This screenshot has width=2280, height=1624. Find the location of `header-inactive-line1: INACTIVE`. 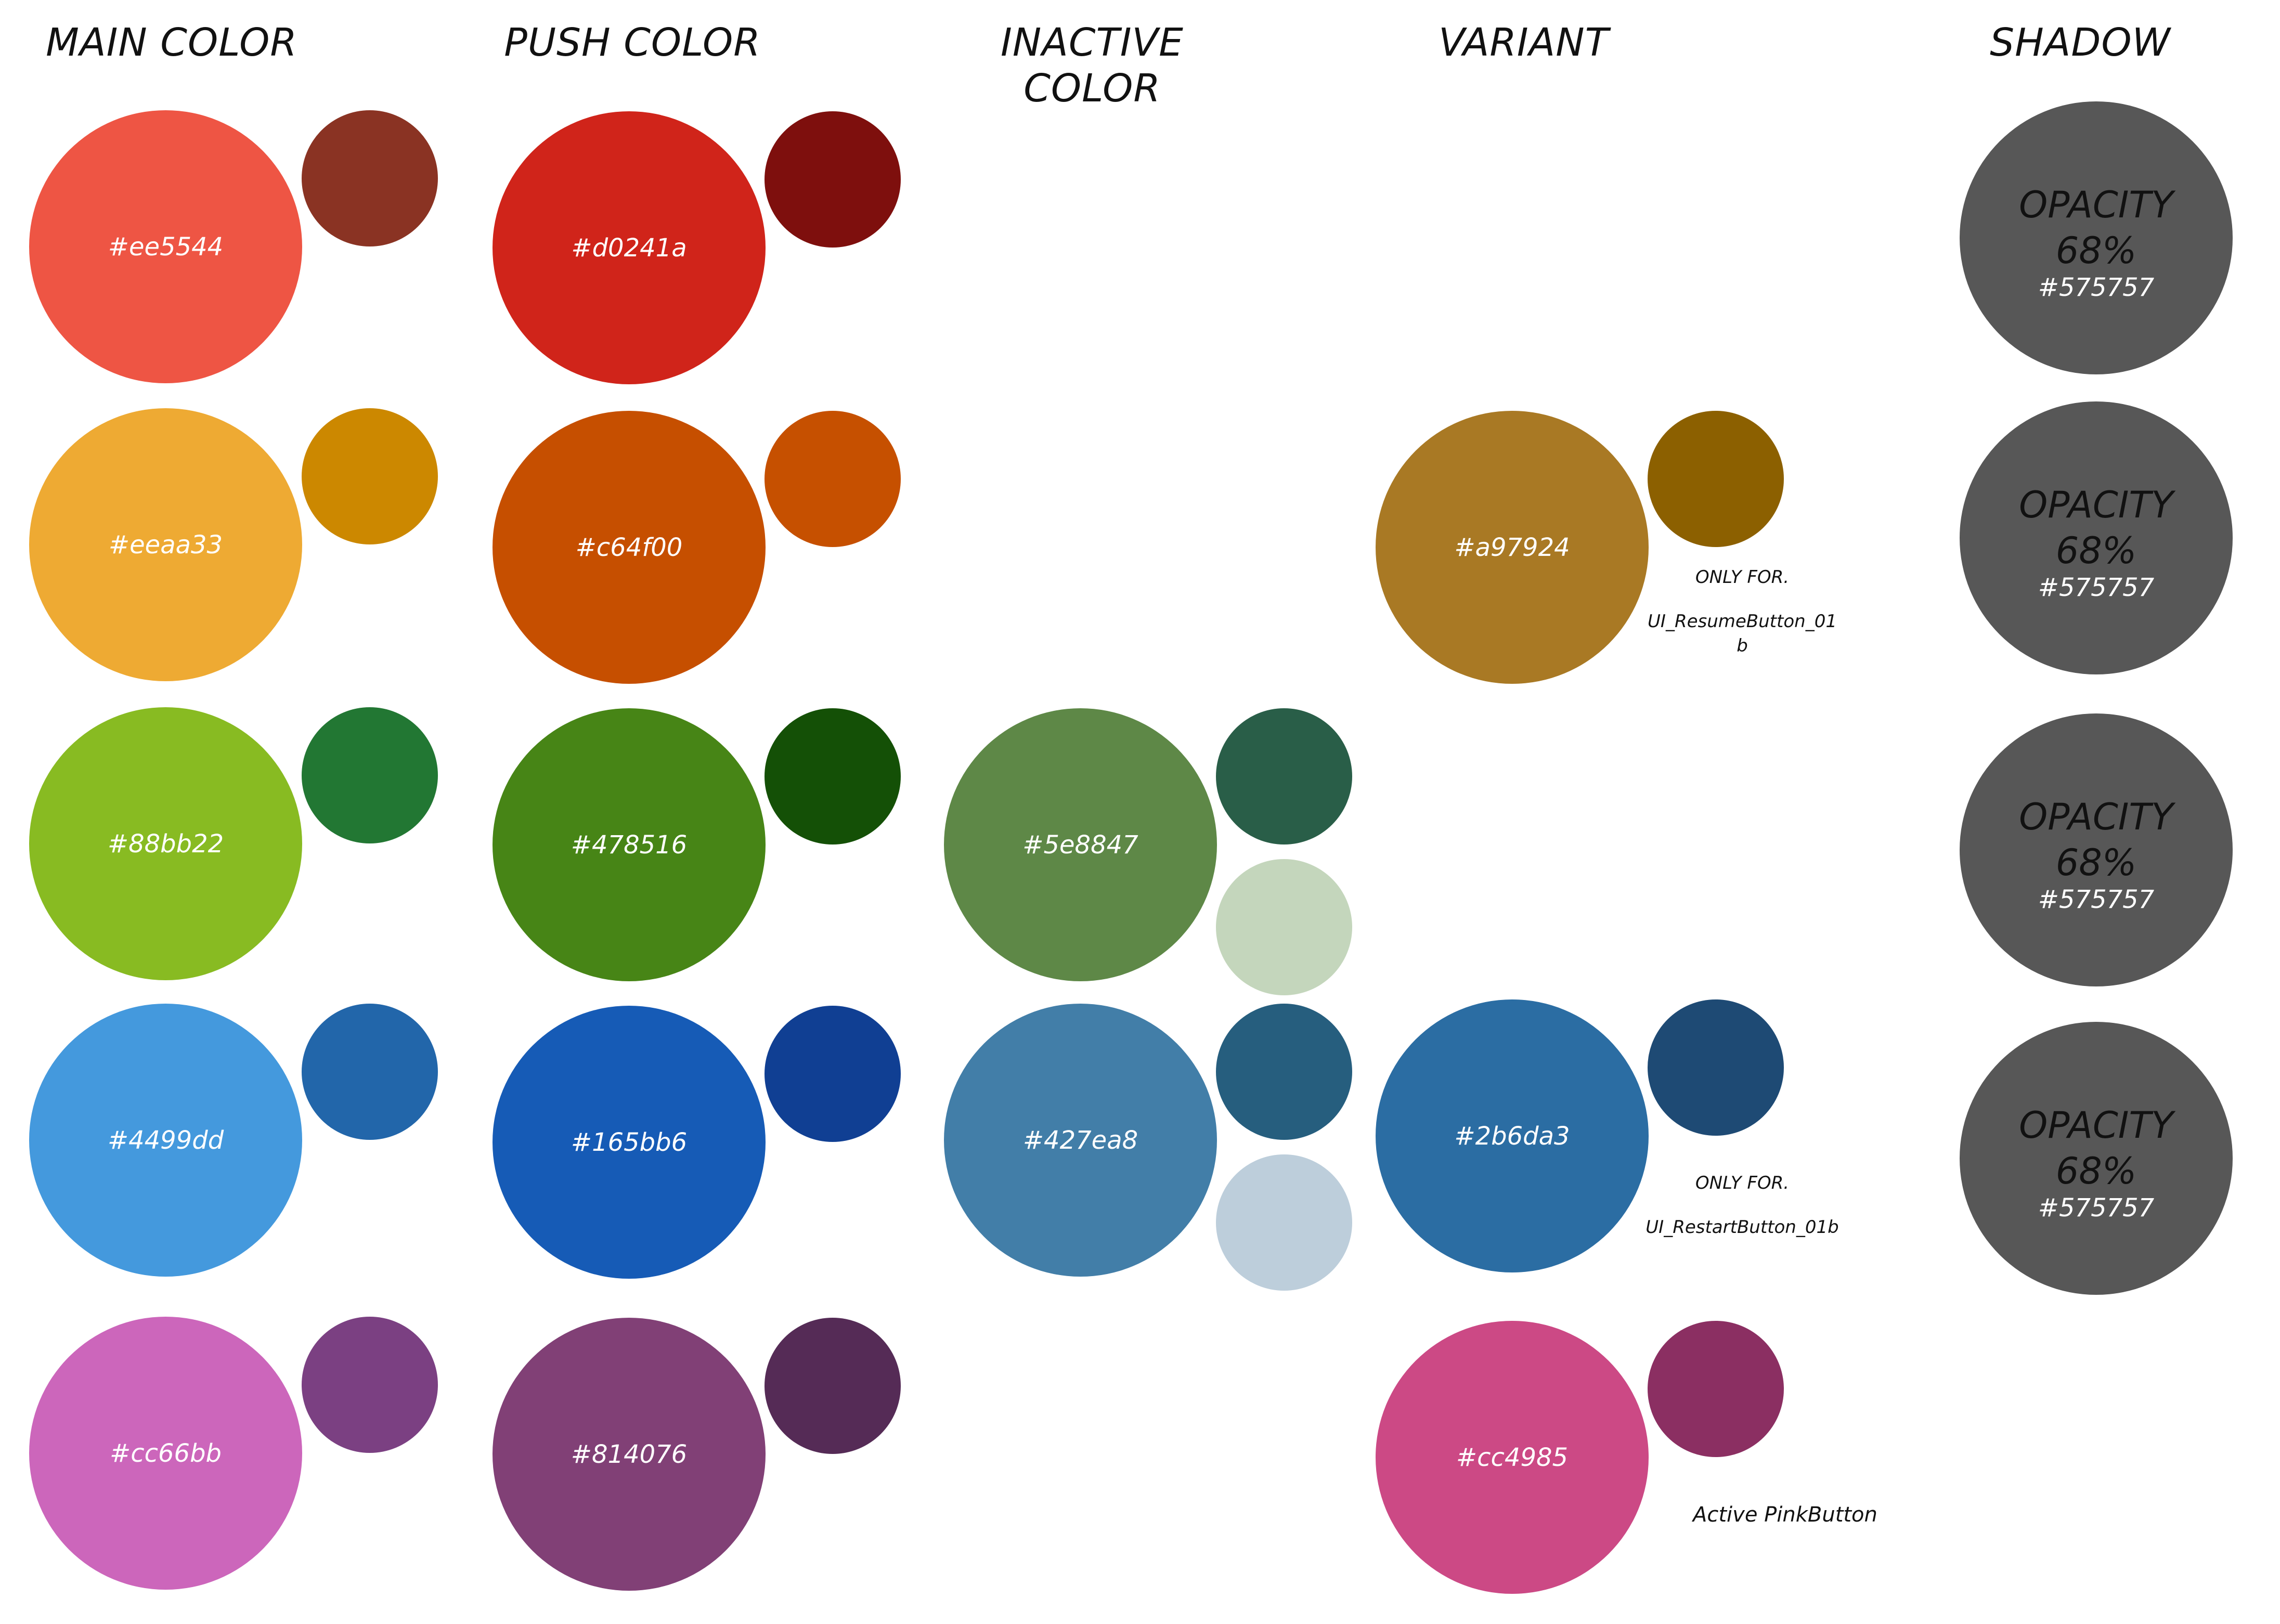

header-inactive-line1: INACTIVE is located at coordinates (1092, 42).